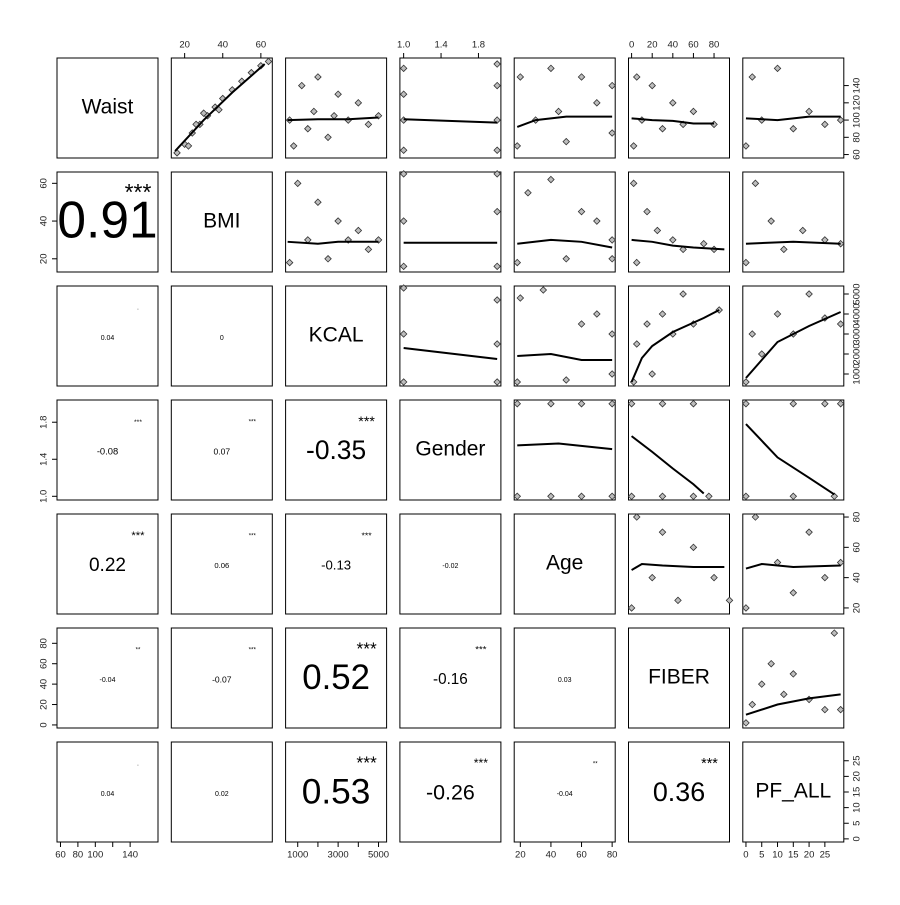  I want to click on y-tick-label: 4000, so click(856, 313).